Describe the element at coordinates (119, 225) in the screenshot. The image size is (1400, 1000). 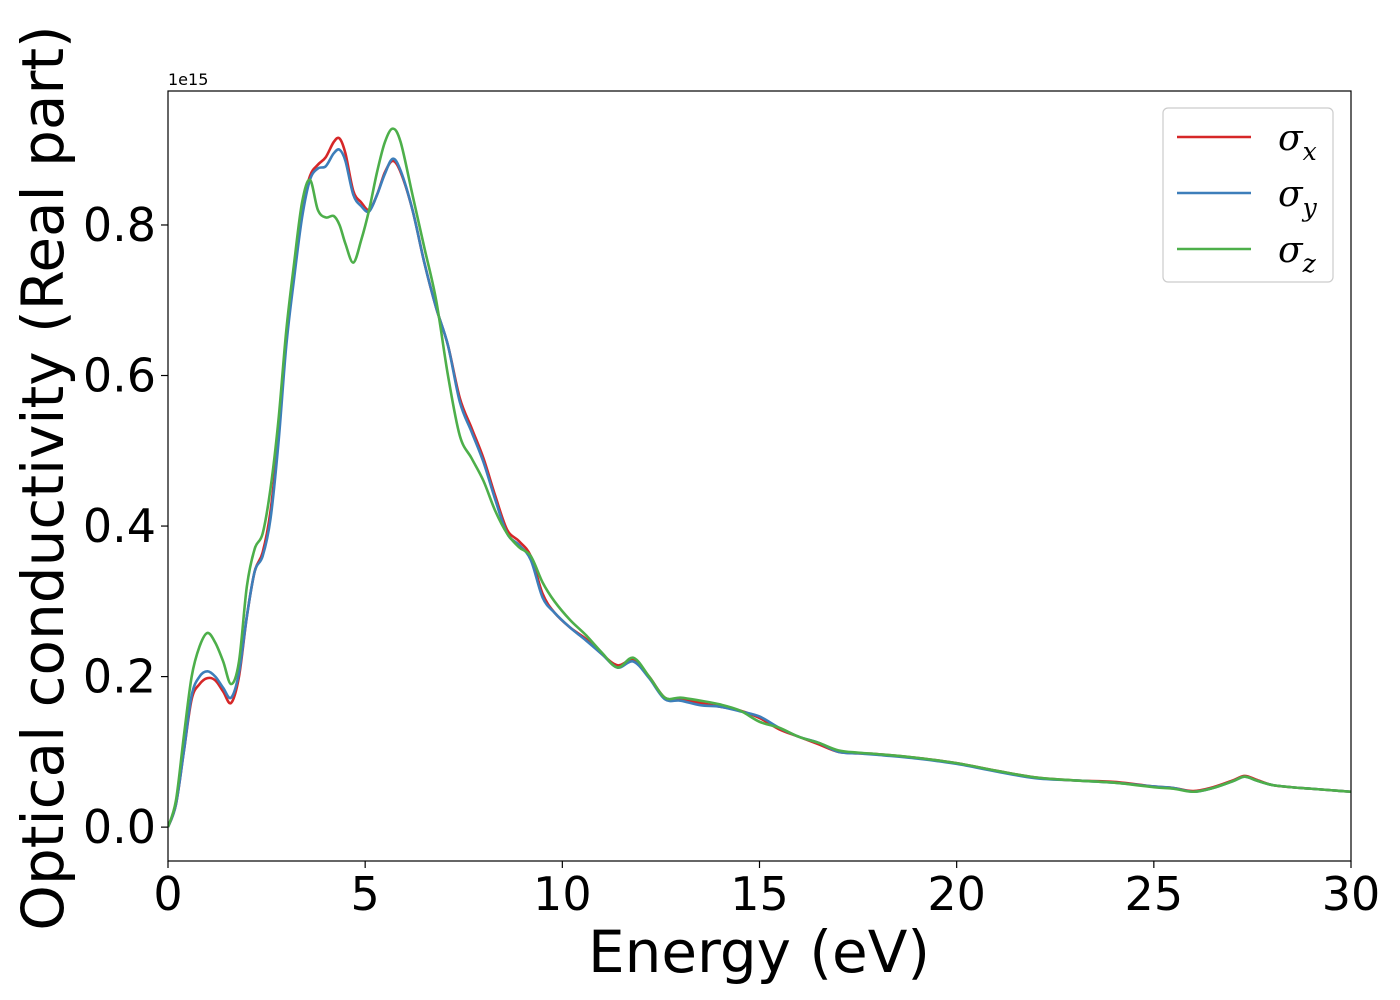
I see `y-tick-label: 0.8` at that location.